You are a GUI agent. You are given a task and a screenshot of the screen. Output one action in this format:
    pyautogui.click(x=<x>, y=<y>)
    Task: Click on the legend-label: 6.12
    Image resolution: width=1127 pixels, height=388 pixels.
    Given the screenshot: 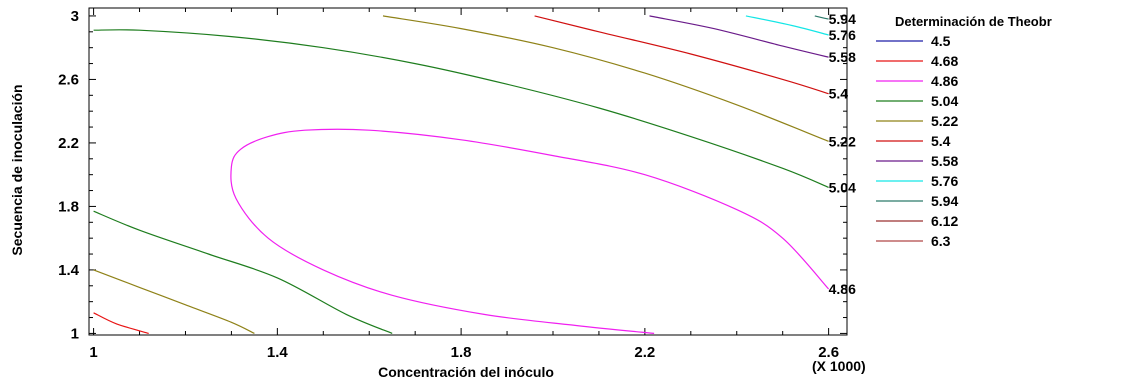 What is the action you would take?
    pyautogui.click(x=944, y=221)
    